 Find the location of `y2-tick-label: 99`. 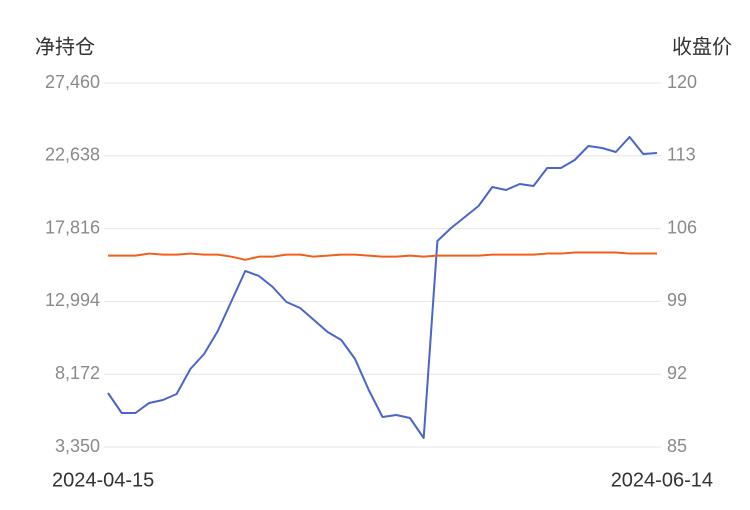

y2-tick-label: 99 is located at coordinates (677, 300).